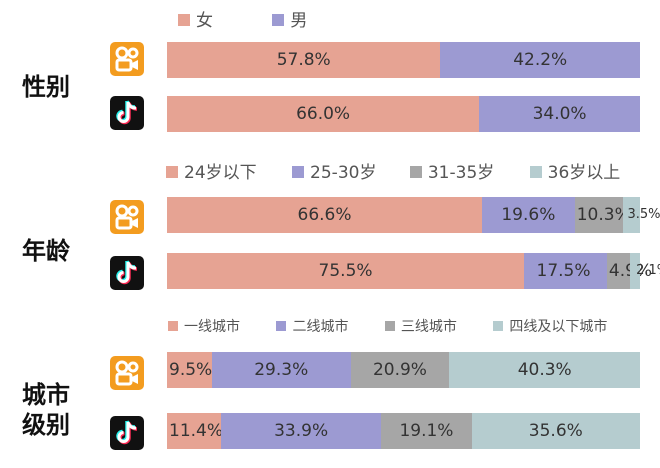  What do you see at coordinates (343, 173) in the screenshot?
I see `legend-label: 25-30岁` at bounding box center [343, 173].